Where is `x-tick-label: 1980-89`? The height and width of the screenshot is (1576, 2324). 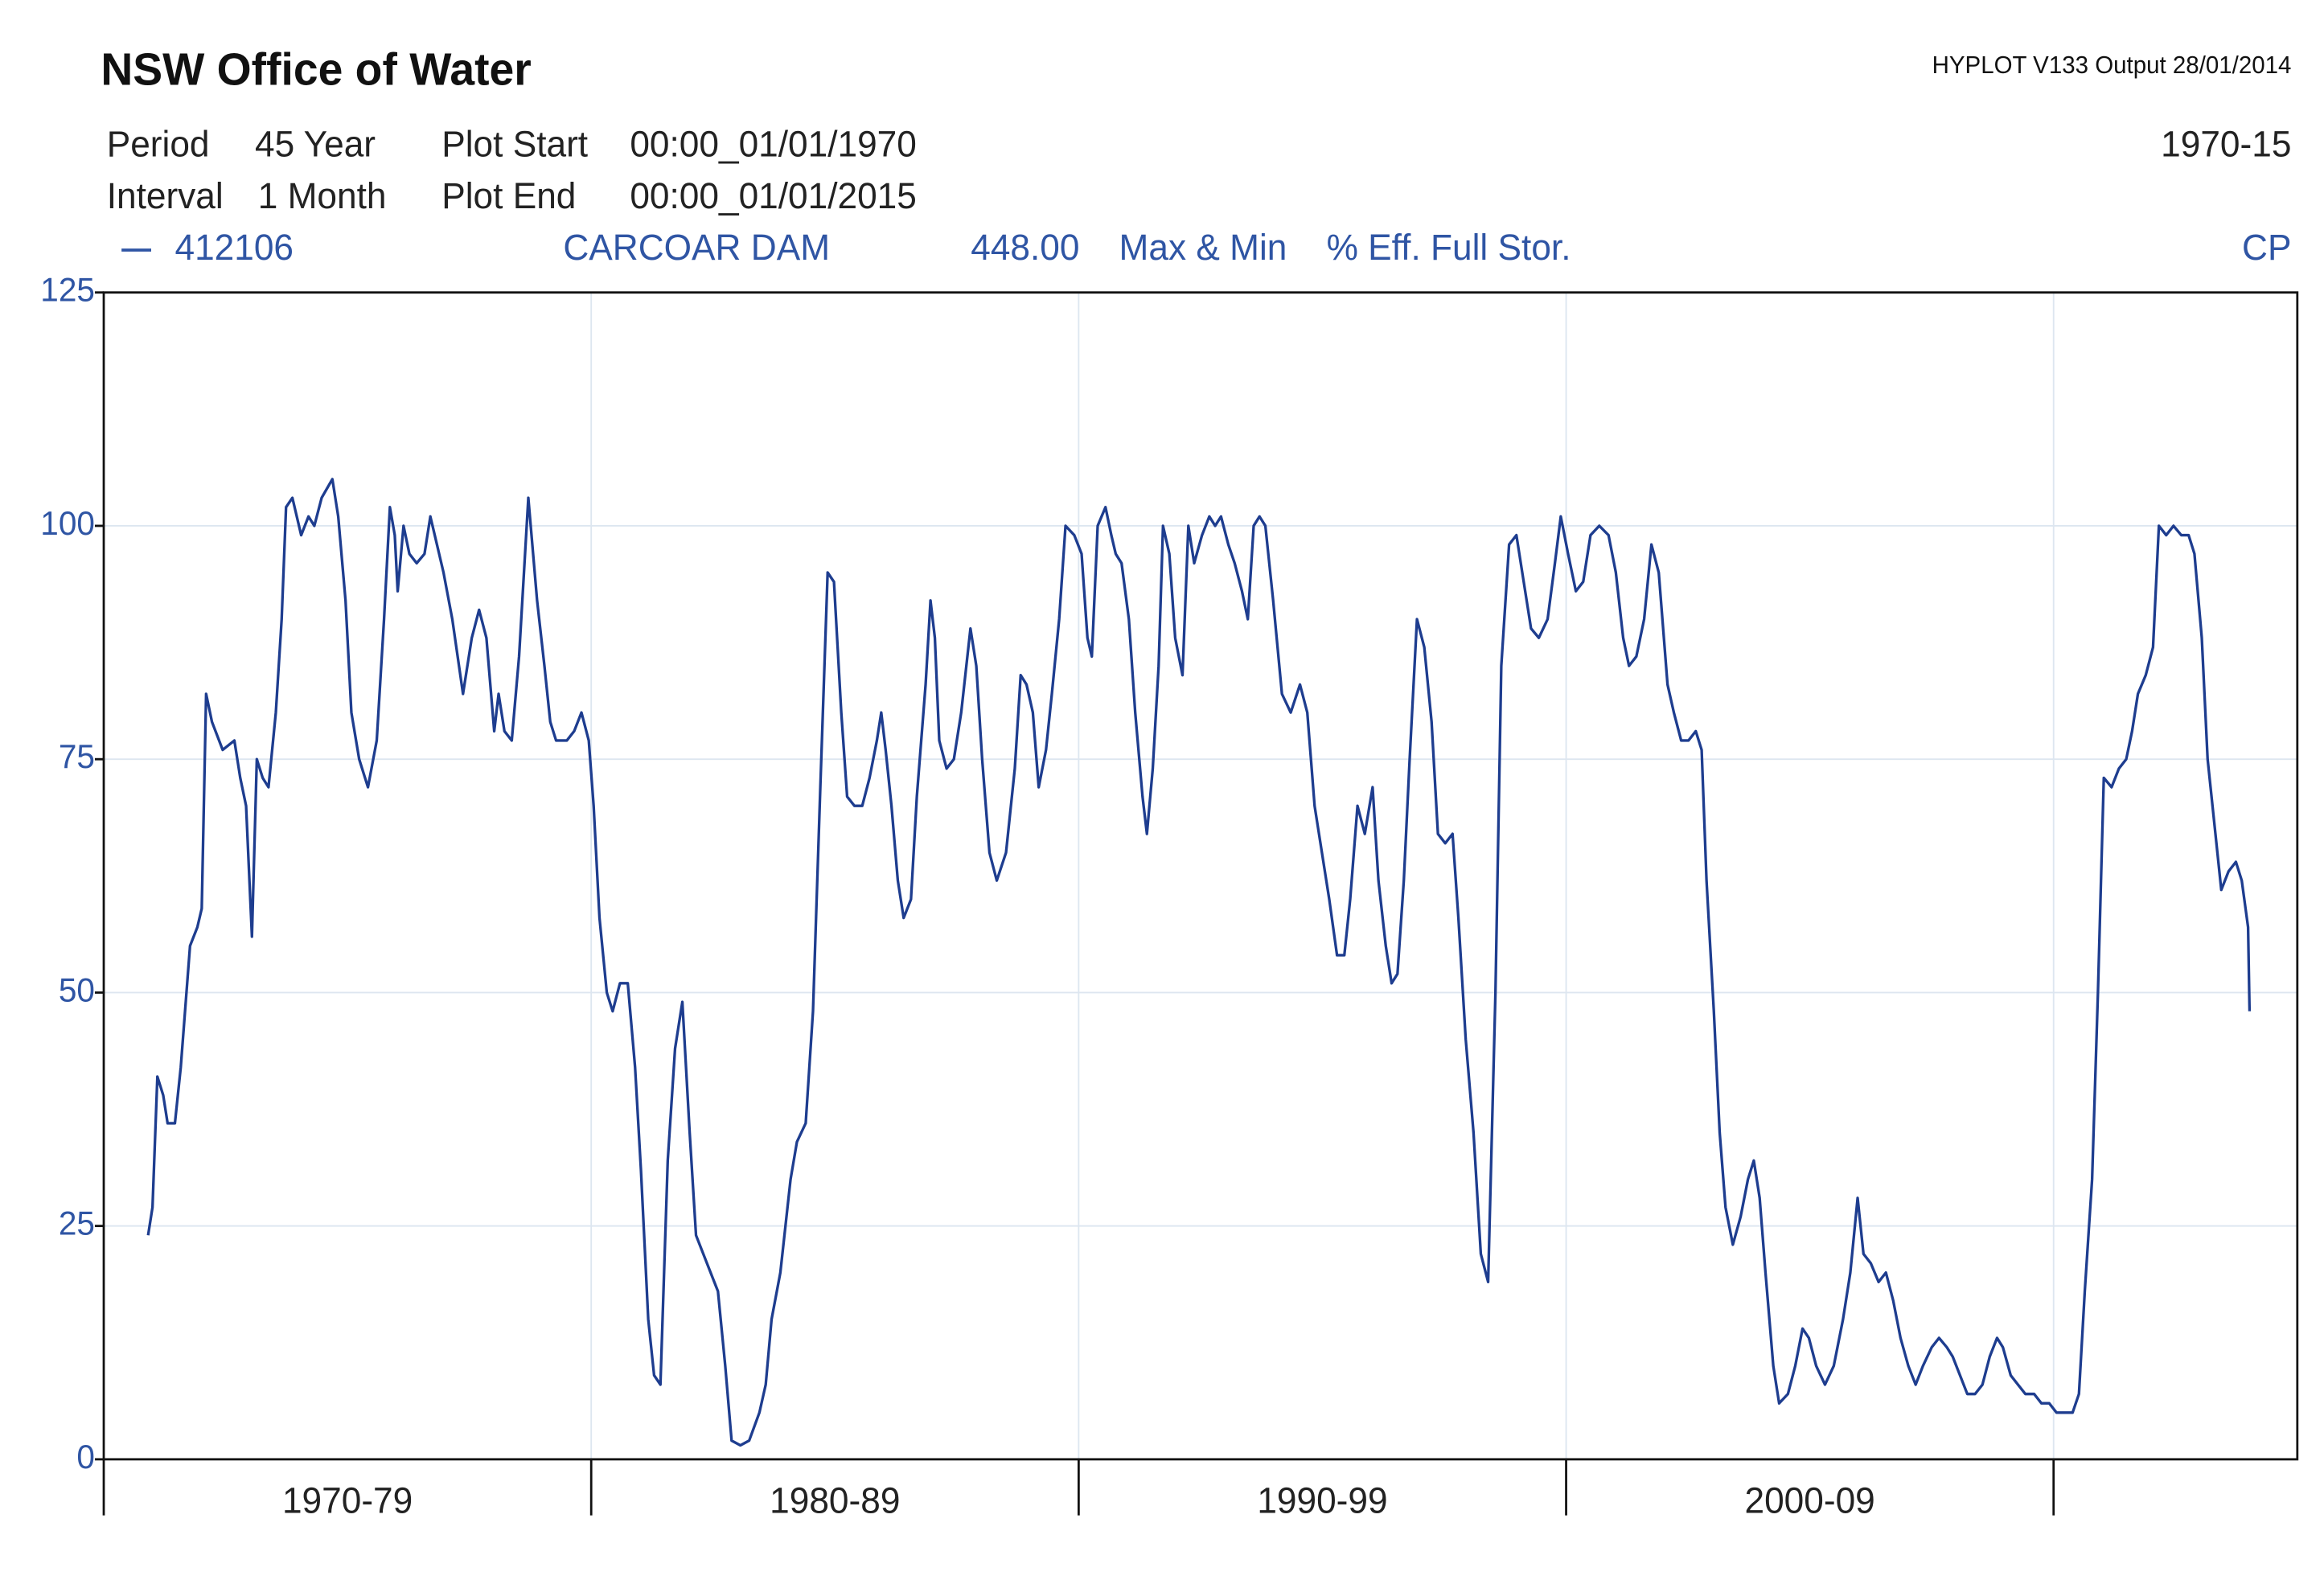 x-tick-label: 1980-89 is located at coordinates (835, 1501).